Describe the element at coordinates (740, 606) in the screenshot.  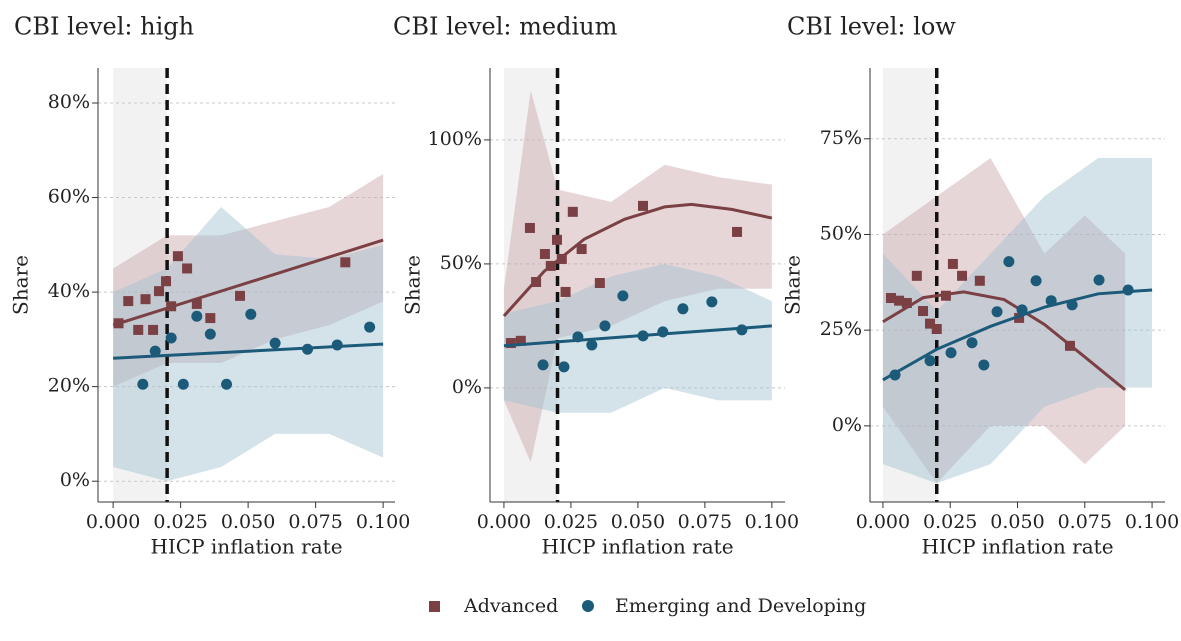
I see `legend-label: Emerging and Developing` at that location.